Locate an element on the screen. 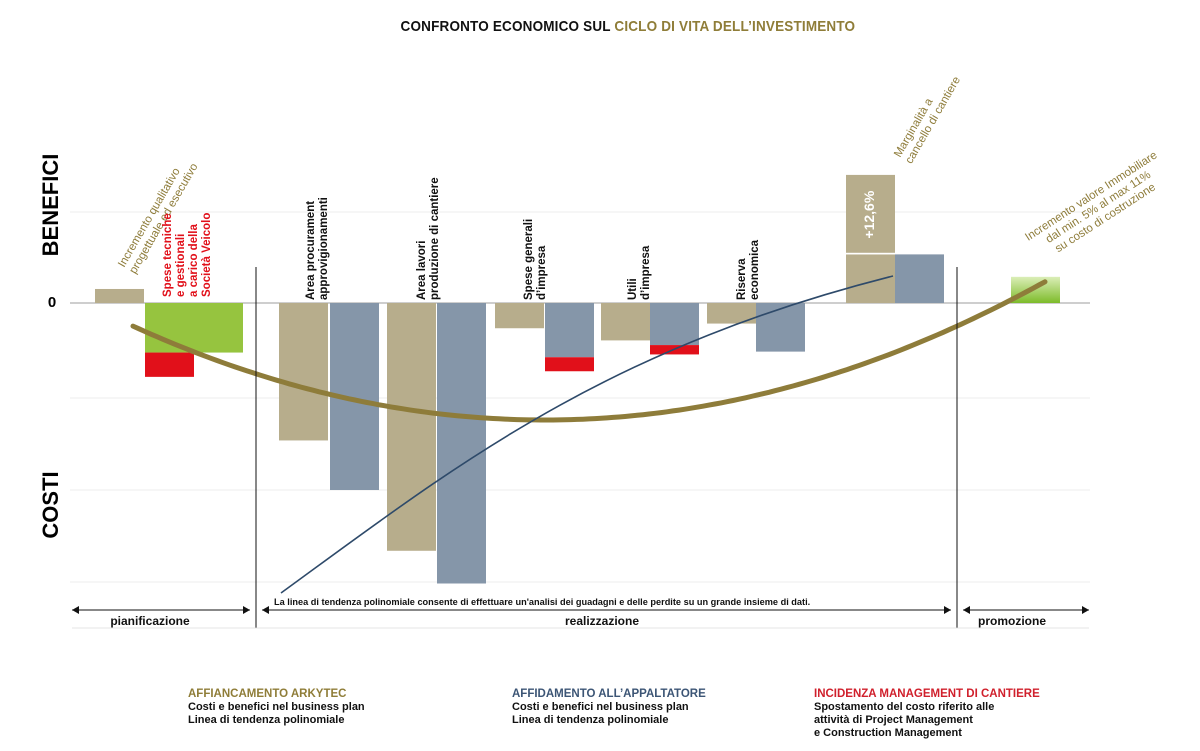  bar-green_gradient is located at coordinates (1035, 289).